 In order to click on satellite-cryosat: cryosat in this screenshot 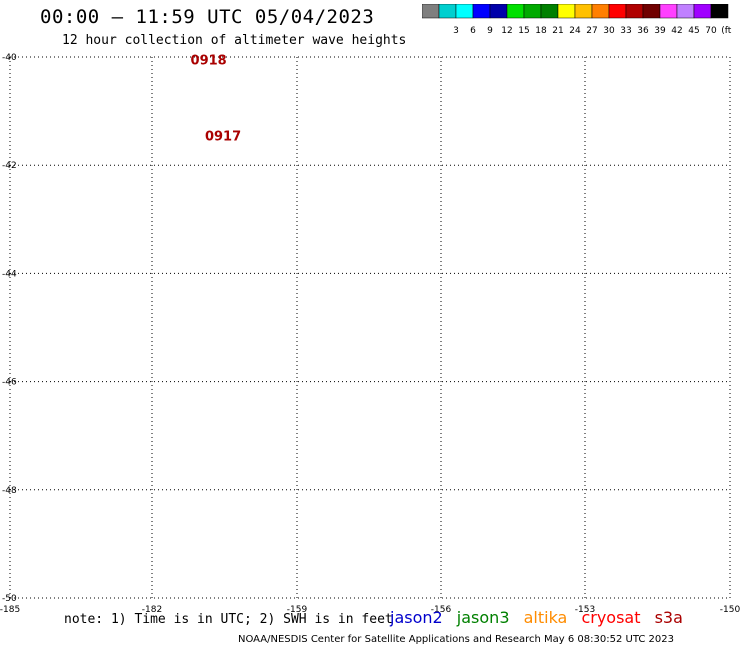, I will do `click(611, 617)`.